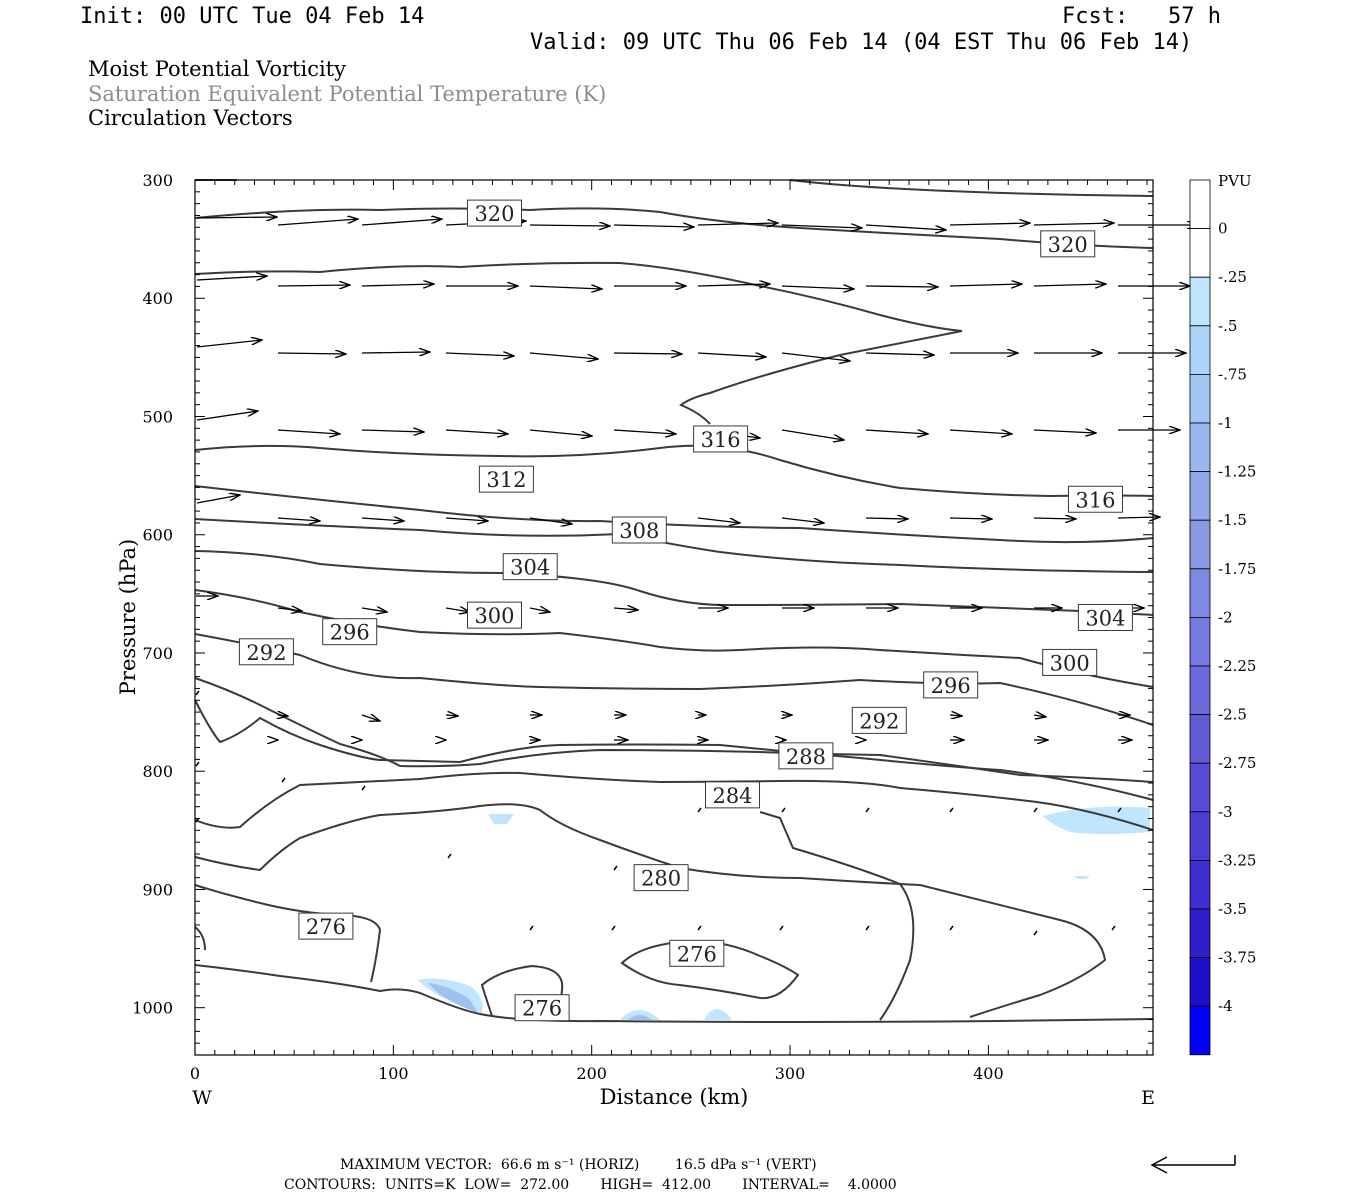 Image resolution: width=1350 pixels, height=1200 pixels. What do you see at coordinates (202, 1098) in the screenshot?
I see `x-west-label: W` at bounding box center [202, 1098].